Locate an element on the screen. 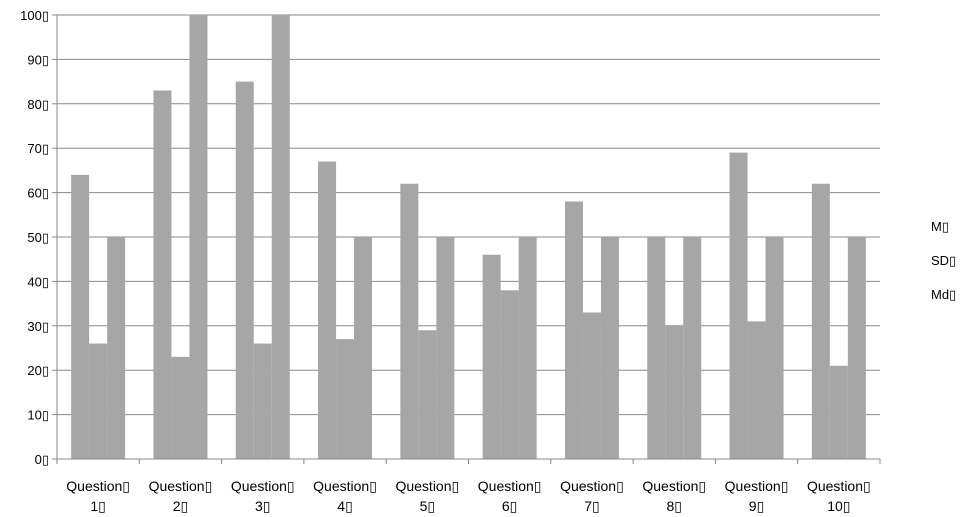 The width and height of the screenshot is (970, 517). y-tick-labels: 0▯ 10▯ 20▯ 30▯ 40▯ 50▯ 60▯ 70▯ 80▯ 90▯ 100▯ is located at coordinates (34, 237).